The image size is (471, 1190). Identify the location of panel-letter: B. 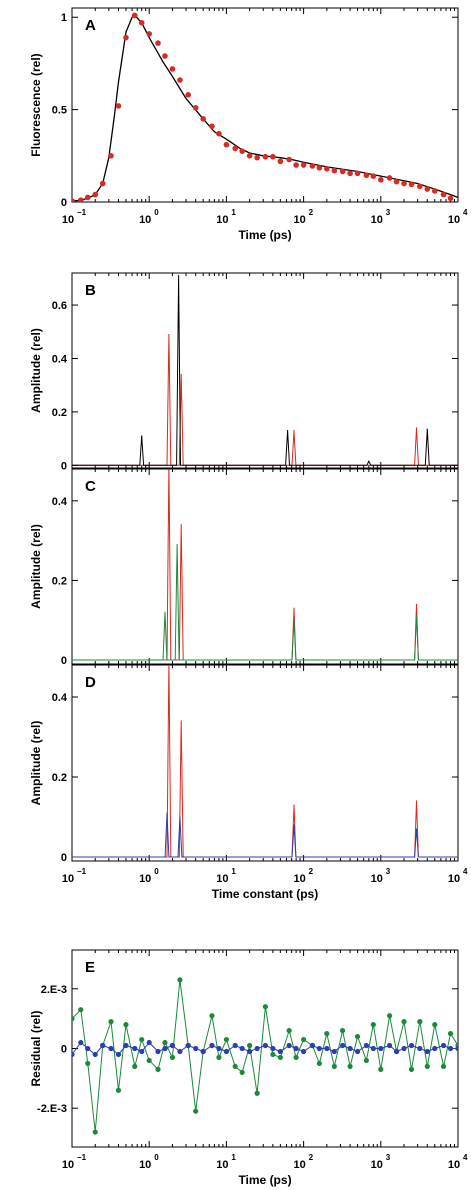
(90, 290).